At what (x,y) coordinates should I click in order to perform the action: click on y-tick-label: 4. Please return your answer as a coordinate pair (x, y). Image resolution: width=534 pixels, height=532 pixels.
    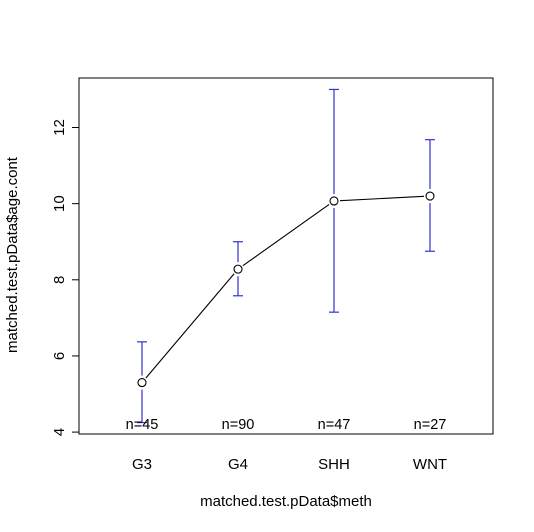
    Looking at the image, I should click on (59, 432).